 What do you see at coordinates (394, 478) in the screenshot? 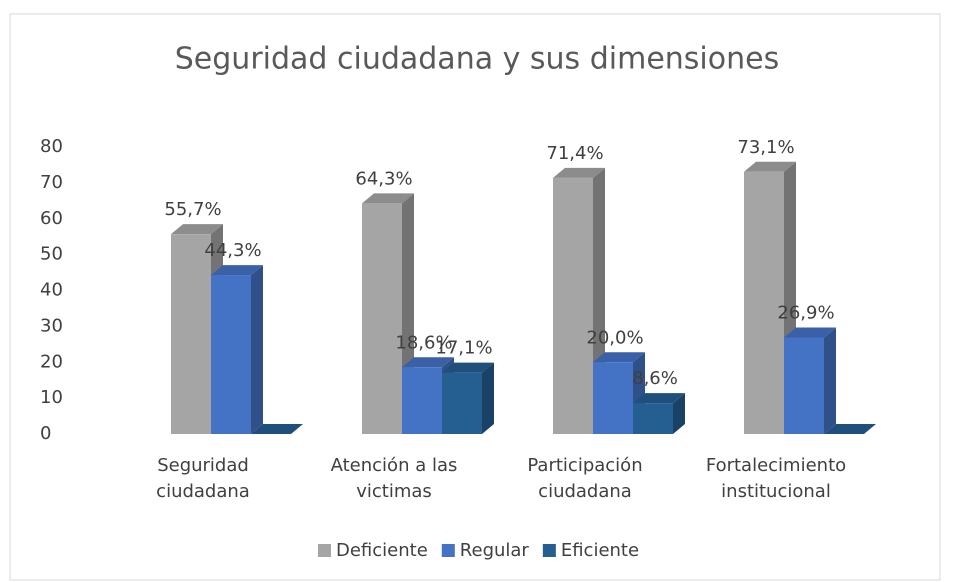
I see `x-tick-label: Atención a las victimas` at bounding box center [394, 478].